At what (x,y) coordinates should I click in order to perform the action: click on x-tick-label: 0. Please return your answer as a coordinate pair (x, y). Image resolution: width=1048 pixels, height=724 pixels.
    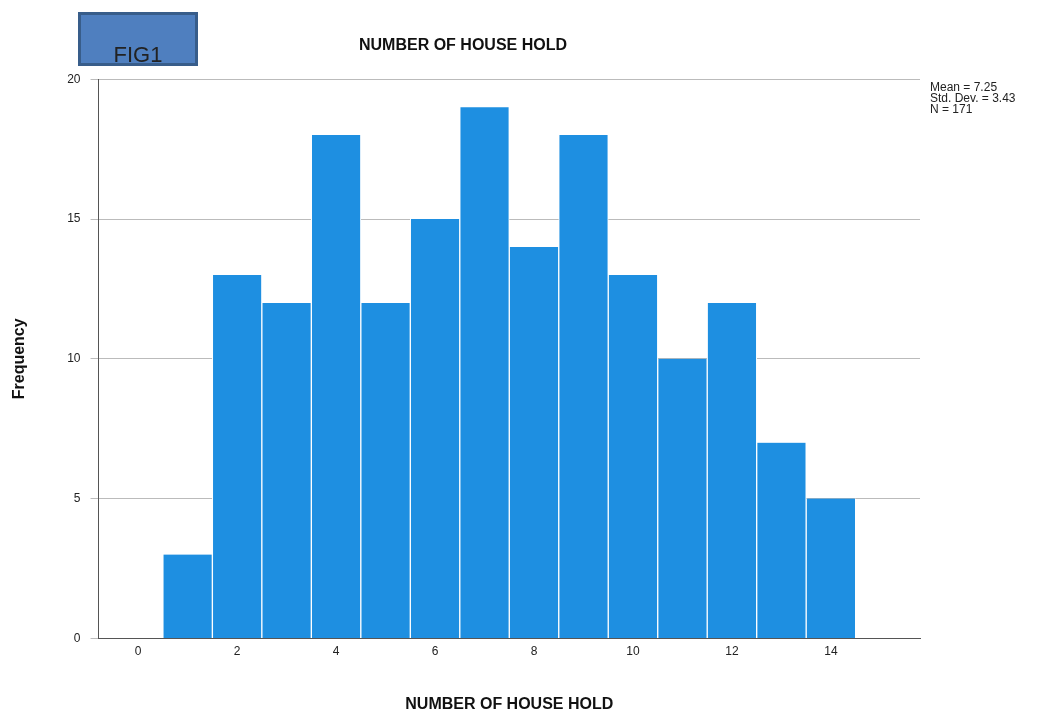
    Looking at the image, I should click on (138, 650).